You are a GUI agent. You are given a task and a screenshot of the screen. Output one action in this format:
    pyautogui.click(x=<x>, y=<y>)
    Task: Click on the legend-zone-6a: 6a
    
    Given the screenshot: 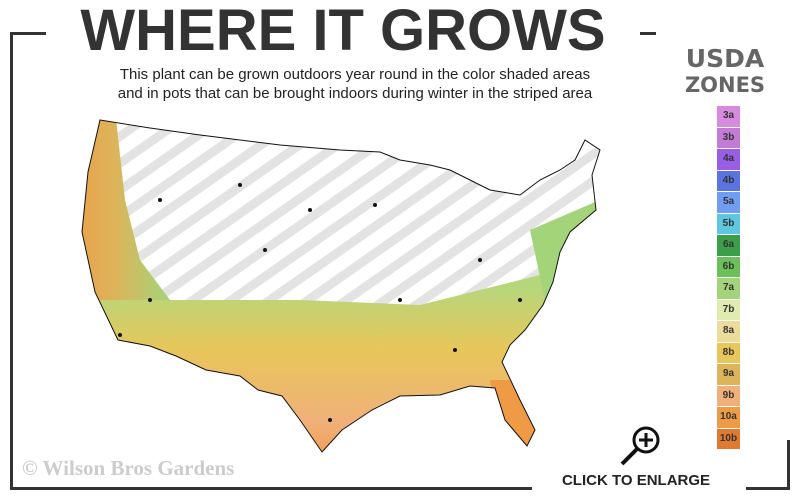 What is the action you would take?
    pyautogui.click(x=728, y=245)
    